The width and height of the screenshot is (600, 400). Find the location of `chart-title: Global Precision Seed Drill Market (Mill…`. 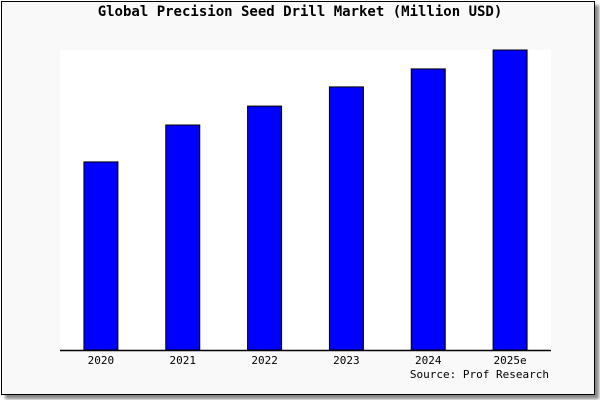

chart-title: Global Precision Seed Drill Market (Mill… is located at coordinates (300, 12).